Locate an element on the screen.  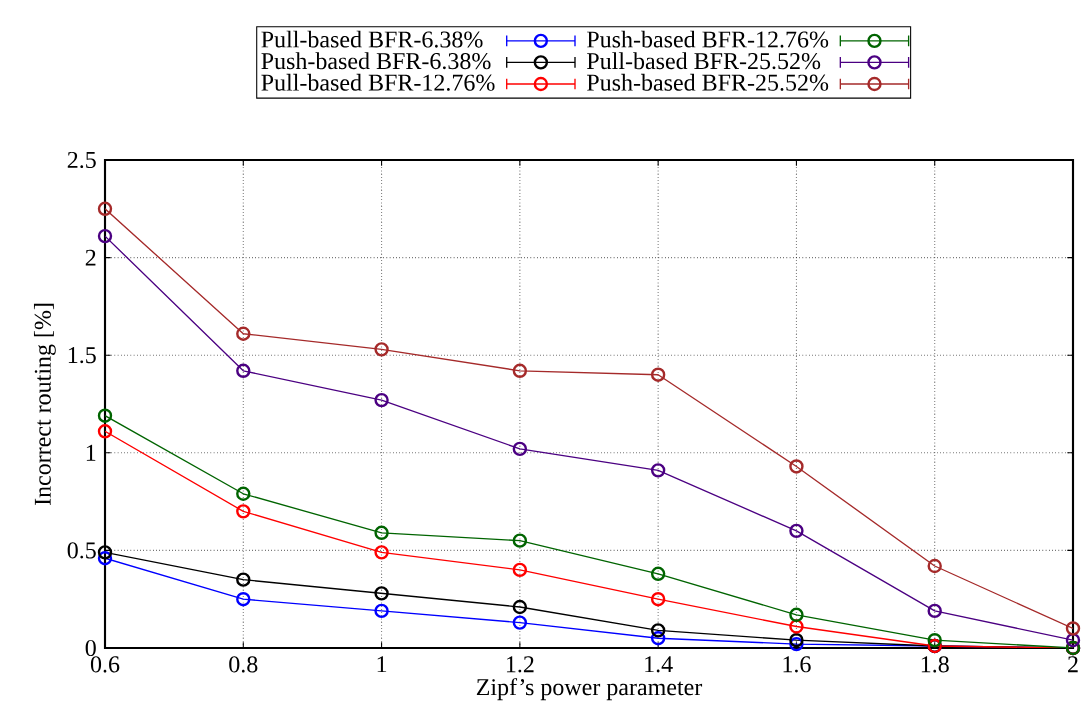
x-tick-label: 2 is located at coordinates (1073, 664).